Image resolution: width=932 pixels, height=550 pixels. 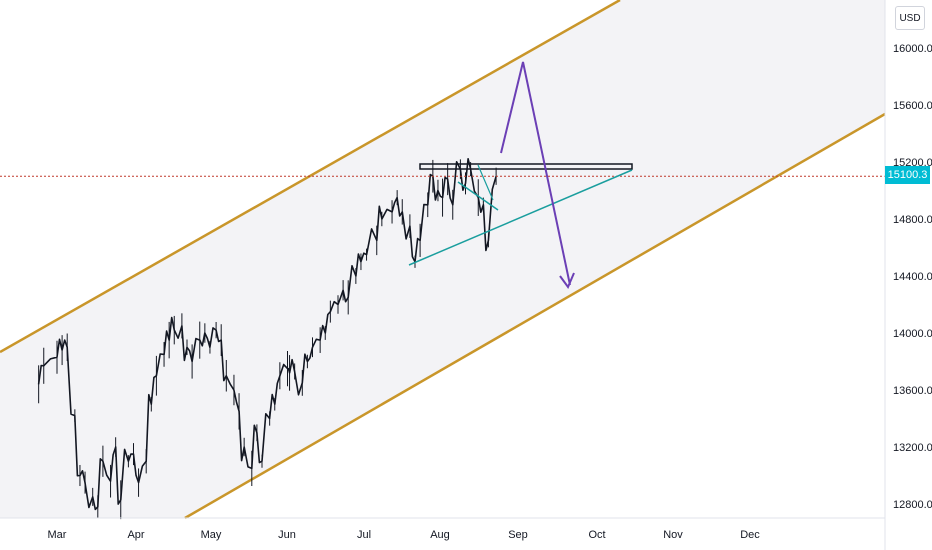 What do you see at coordinates (518, 535) in the screenshot?
I see `x-tick-label: Sep` at bounding box center [518, 535].